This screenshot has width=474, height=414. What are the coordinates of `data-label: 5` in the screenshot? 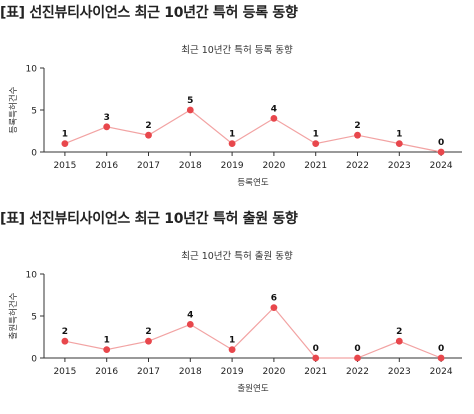 It's located at (190, 101).